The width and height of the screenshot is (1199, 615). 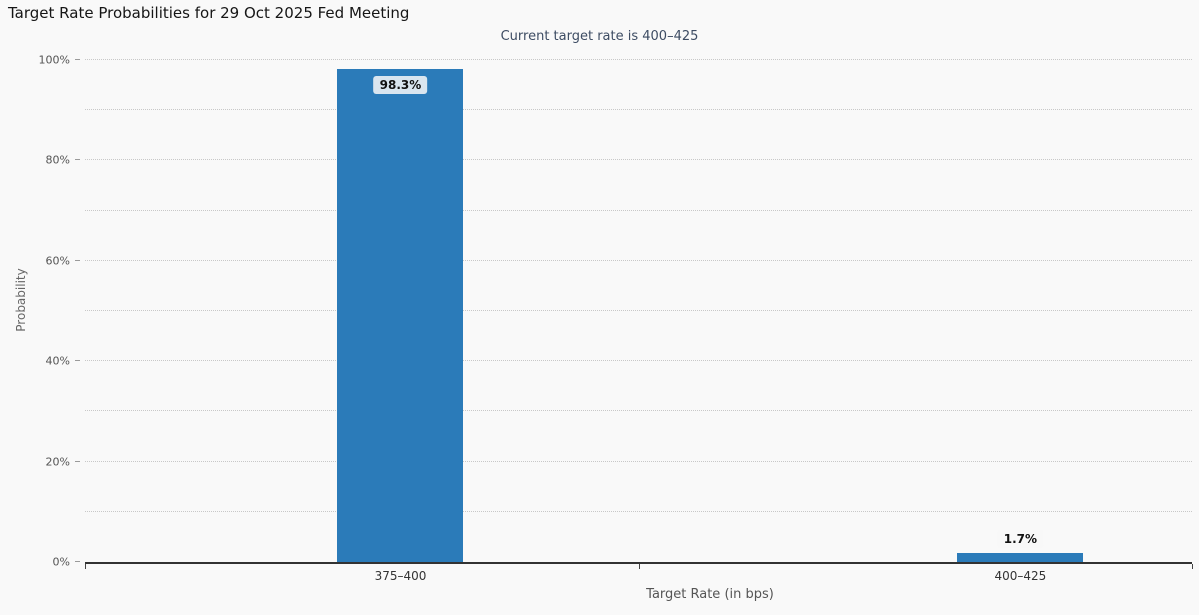 What do you see at coordinates (54, 60) in the screenshot?
I see `y-tick-label: 100%` at bounding box center [54, 60].